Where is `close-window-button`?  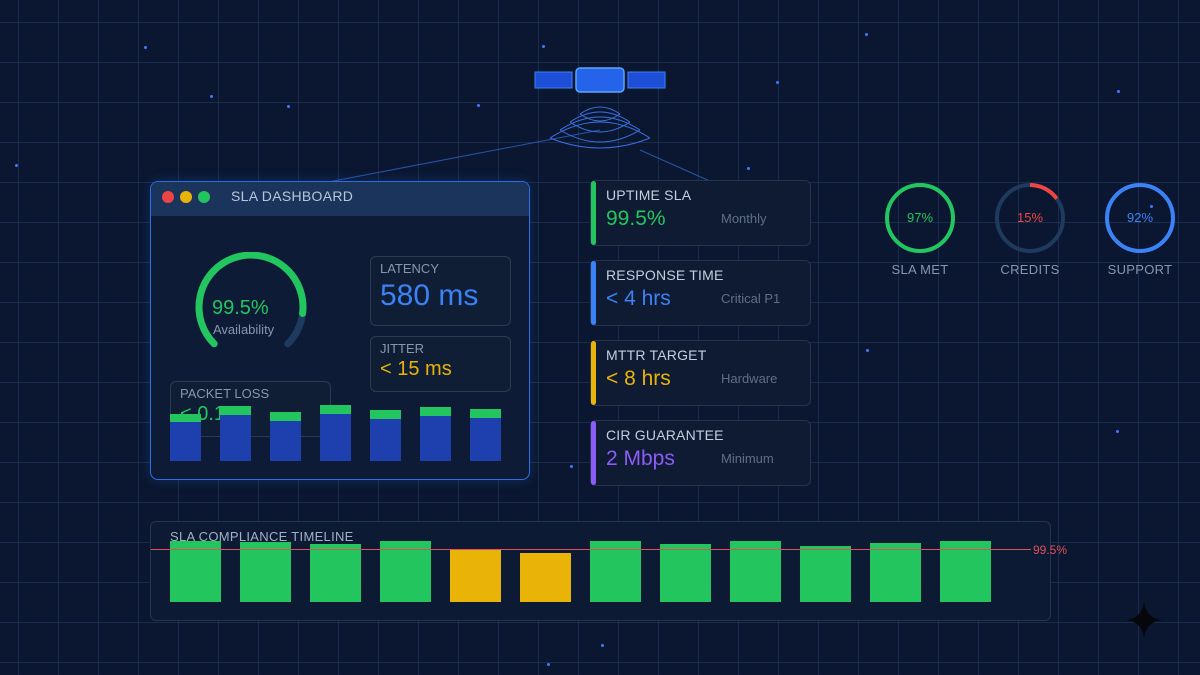 close-window-button is located at coordinates (168, 197).